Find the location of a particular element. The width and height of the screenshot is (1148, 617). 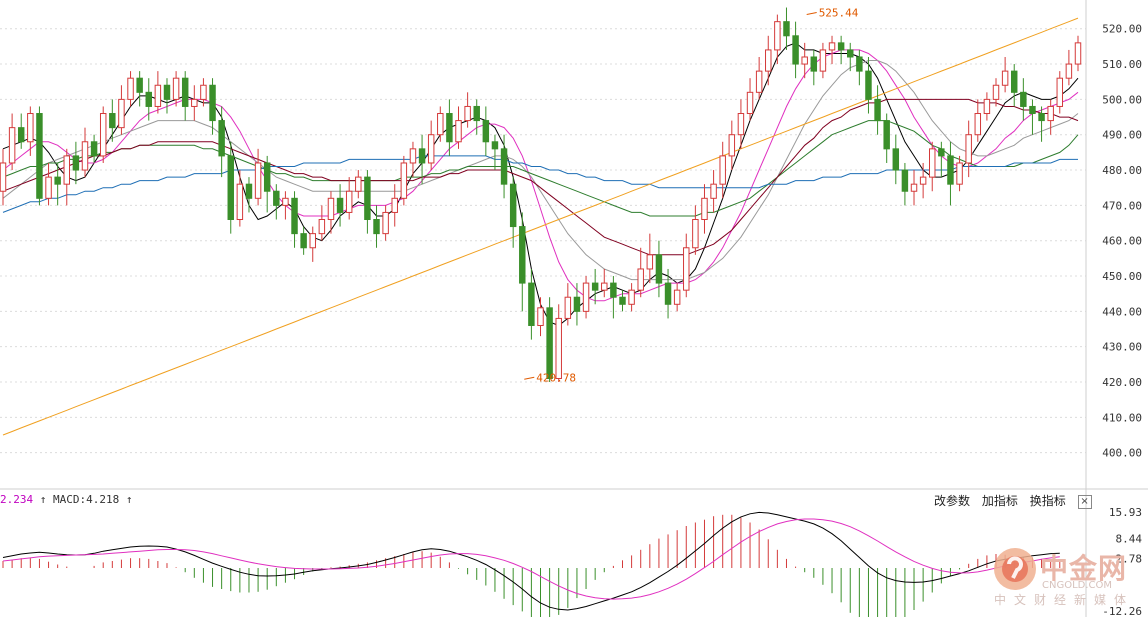

y-tick-label: 470.00 is located at coordinates (1122, 205).